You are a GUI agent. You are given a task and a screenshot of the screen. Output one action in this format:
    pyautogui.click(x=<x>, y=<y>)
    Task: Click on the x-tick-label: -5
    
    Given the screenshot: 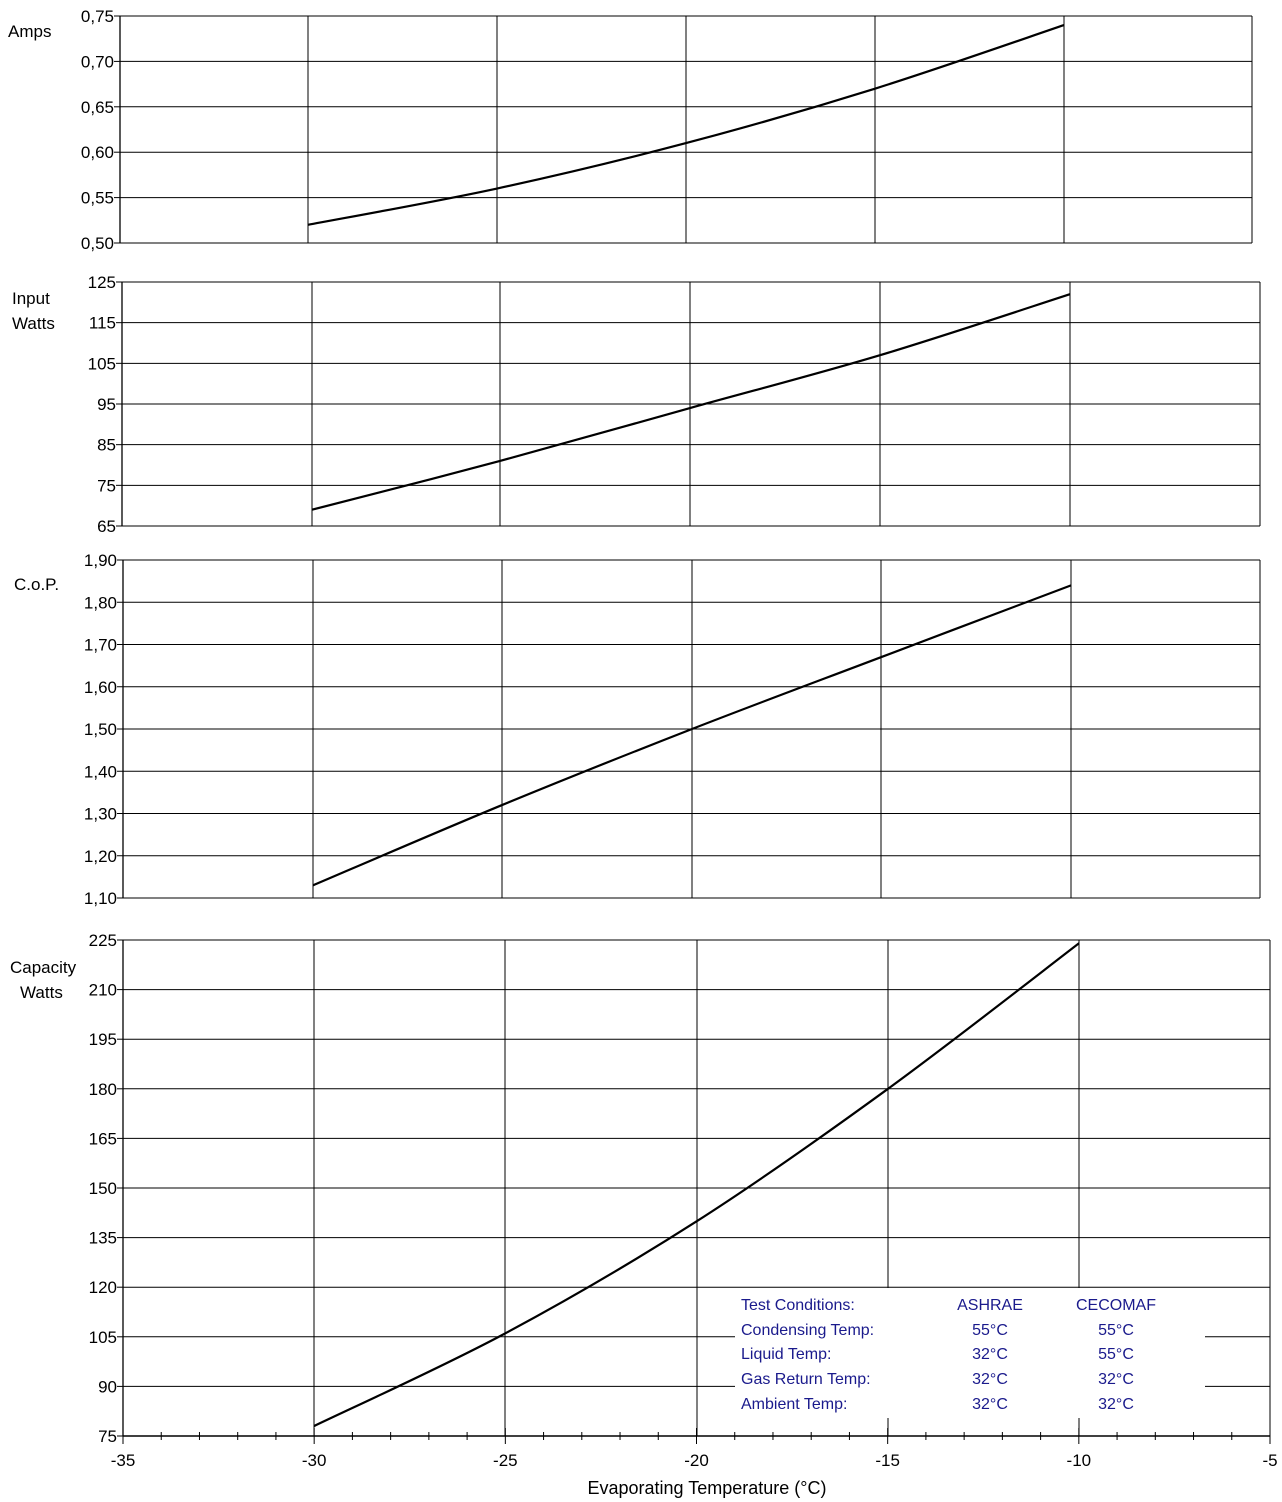 What is the action you would take?
    pyautogui.click(x=1269, y=1460)
    